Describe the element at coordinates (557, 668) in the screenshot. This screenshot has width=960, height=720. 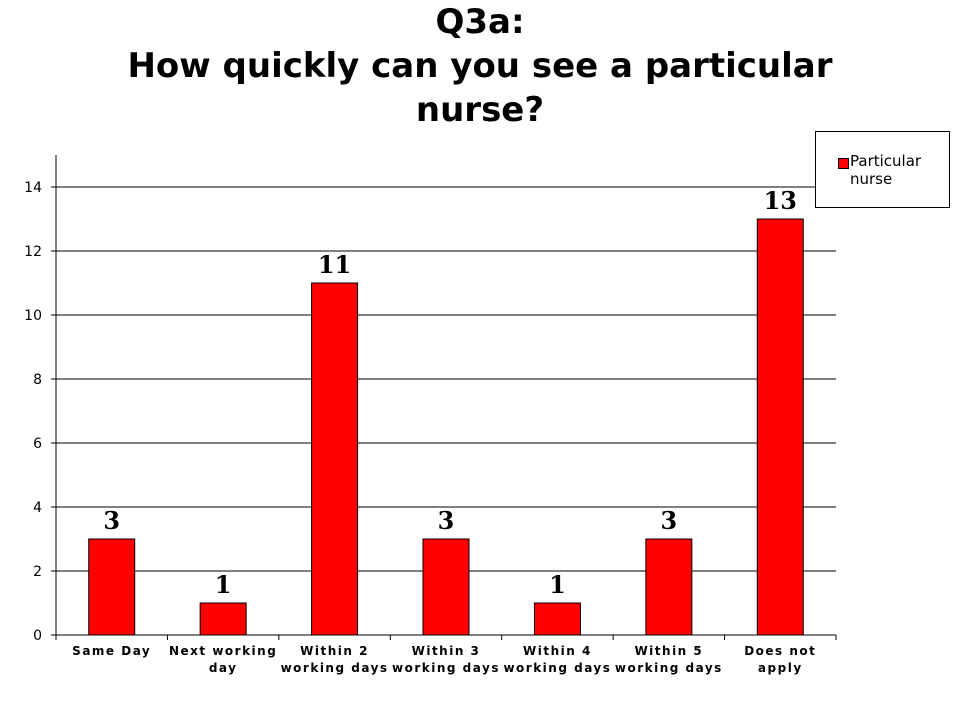
I see `x-tick-label-4-1: working days` at that location.